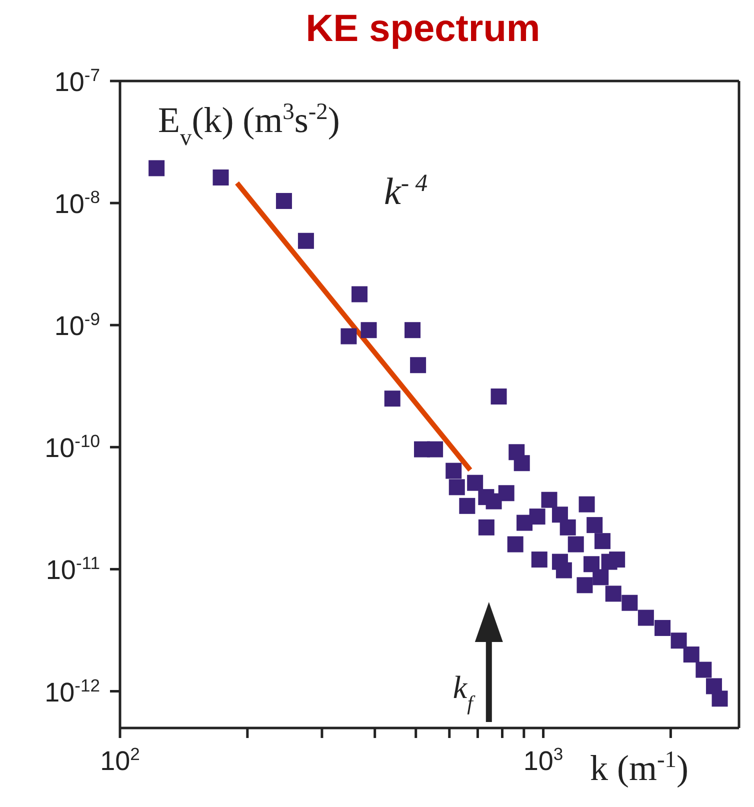 The width and height of the screenshot is (754, 807). What do you see at coordinates (249, 125) in the screenshot?
I see `y-axis-title: E$_{v}$(k) (m$^{3}$s$^{-2}$)` at bounding box center [249, 125].